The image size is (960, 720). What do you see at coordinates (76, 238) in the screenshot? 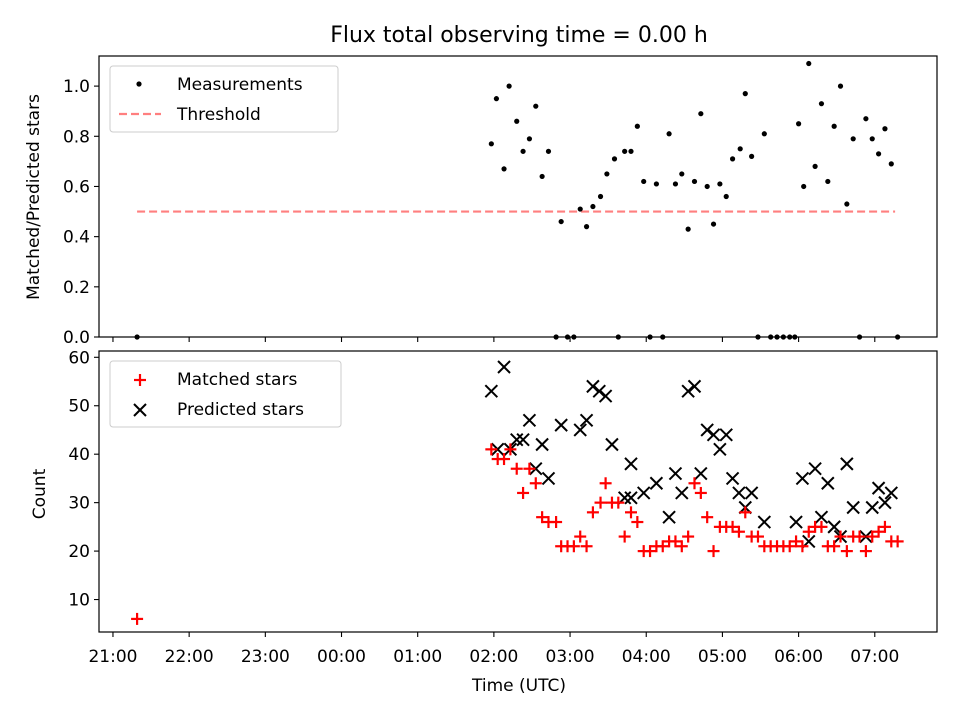
I see `top-y-tick-label: 0.4` at bounding box center [76, 238].